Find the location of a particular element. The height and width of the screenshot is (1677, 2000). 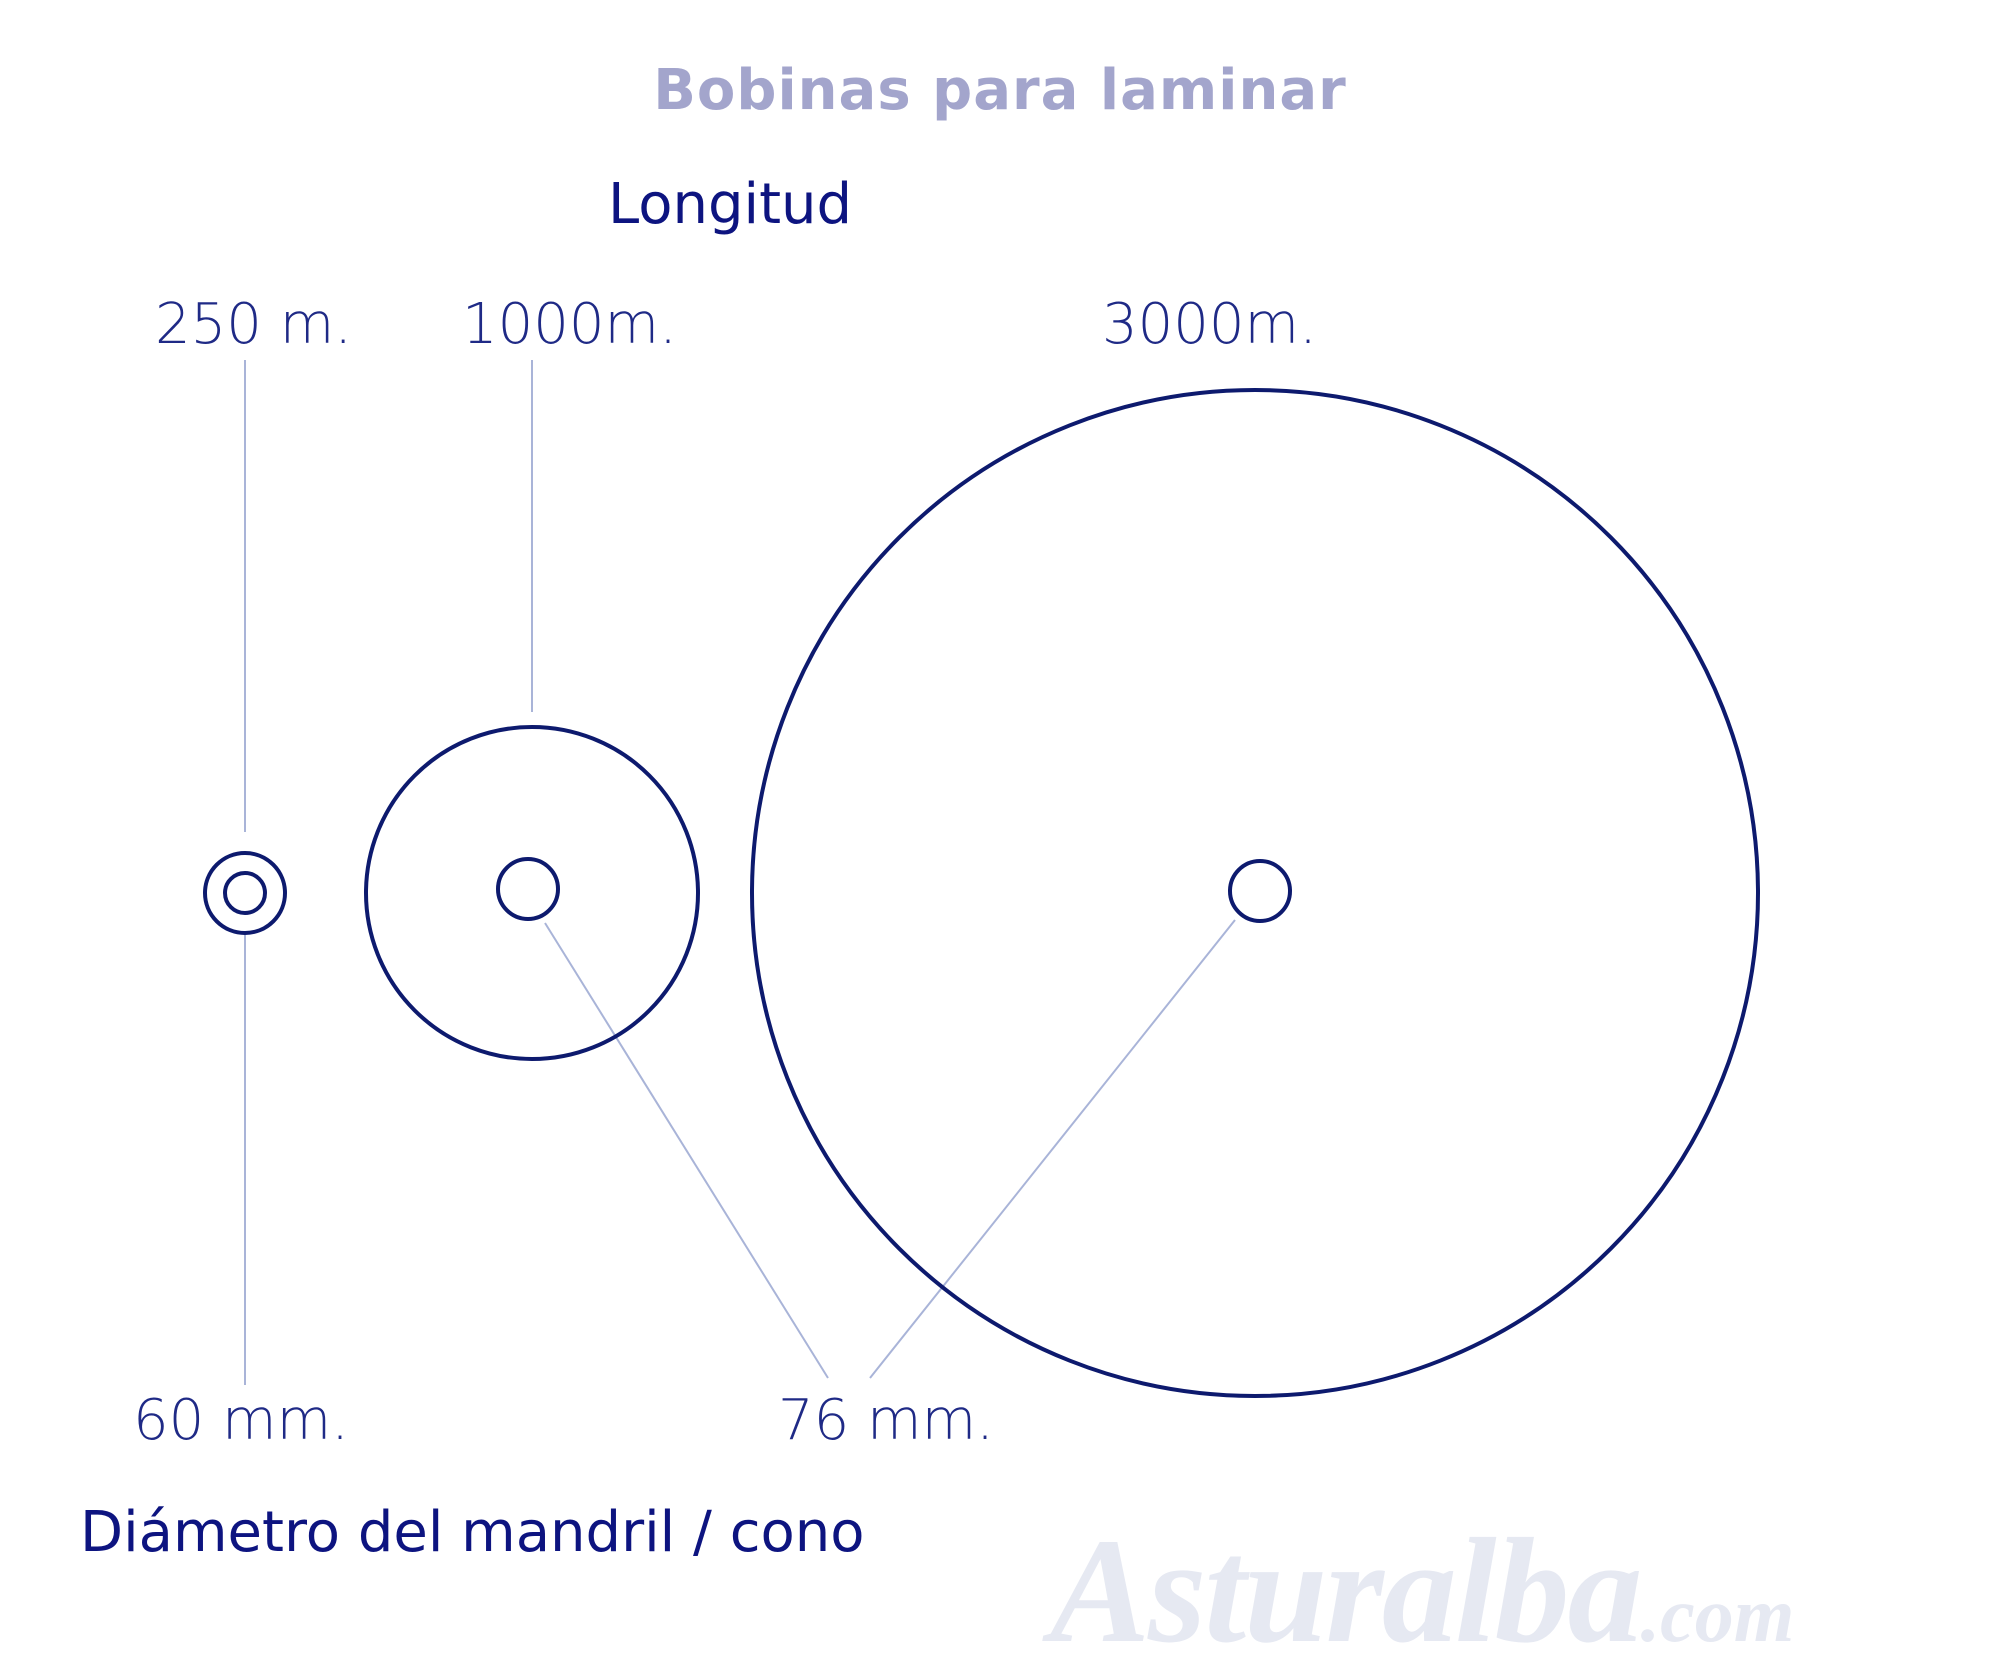

reel-250-outer is located at coordinates (245, 893).